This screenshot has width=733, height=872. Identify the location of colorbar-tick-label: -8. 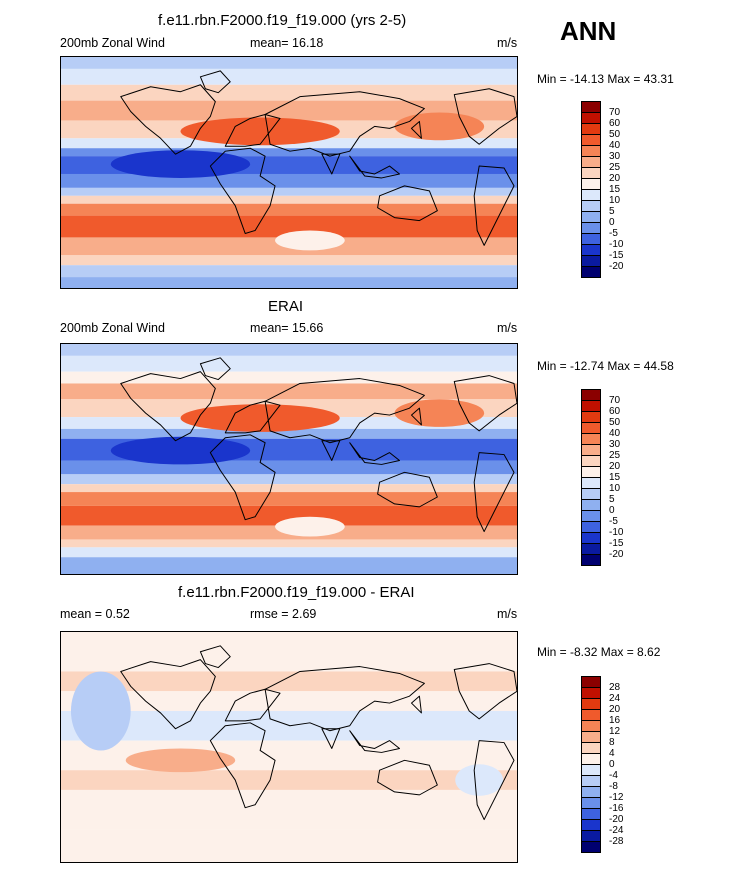
(613, 786).